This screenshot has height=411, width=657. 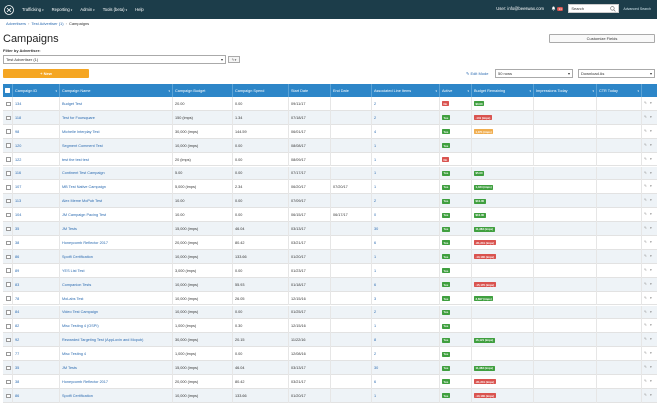 I want to click on header-campaign-budget: Campaign Budget, so click(x=203, y=90).